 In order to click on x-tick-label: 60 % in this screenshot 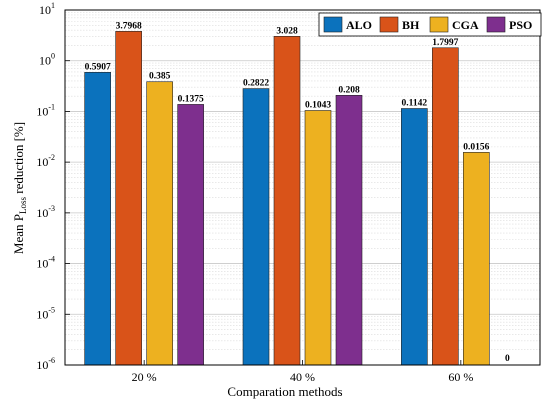, I will do `click(460, 377)`.